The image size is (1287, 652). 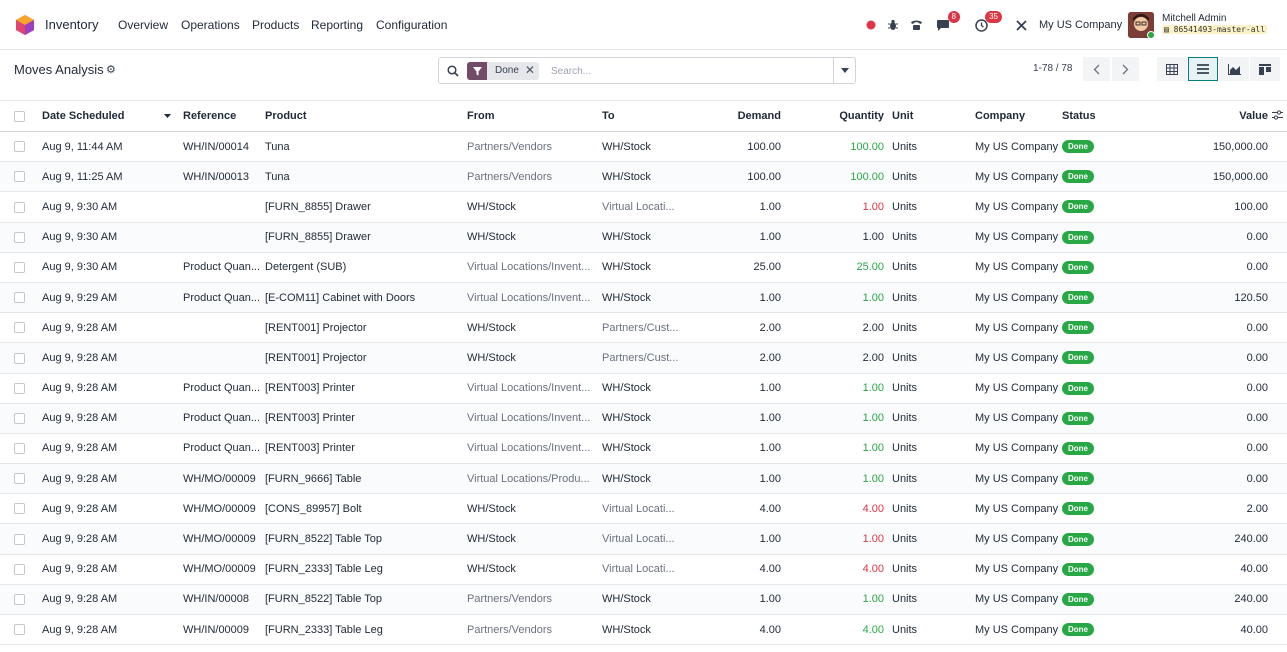 What do you see at coordinates (947, 22) in the screenshot?
I see `messages-icon: 8` at bounding box center [947, 22].